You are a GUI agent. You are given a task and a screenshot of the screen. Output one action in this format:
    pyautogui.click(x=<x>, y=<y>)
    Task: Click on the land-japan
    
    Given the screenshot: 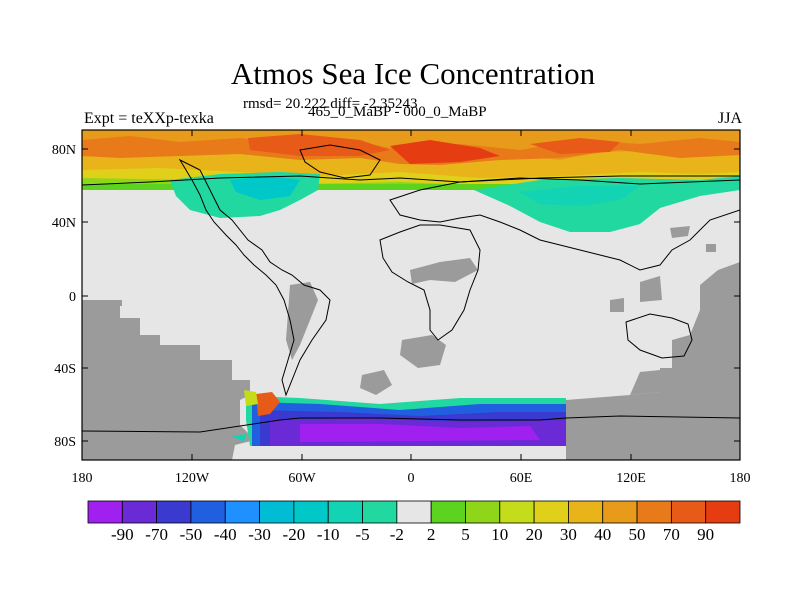 What is the action you would take?
    pyautogui.click(x=680, y=232)
    